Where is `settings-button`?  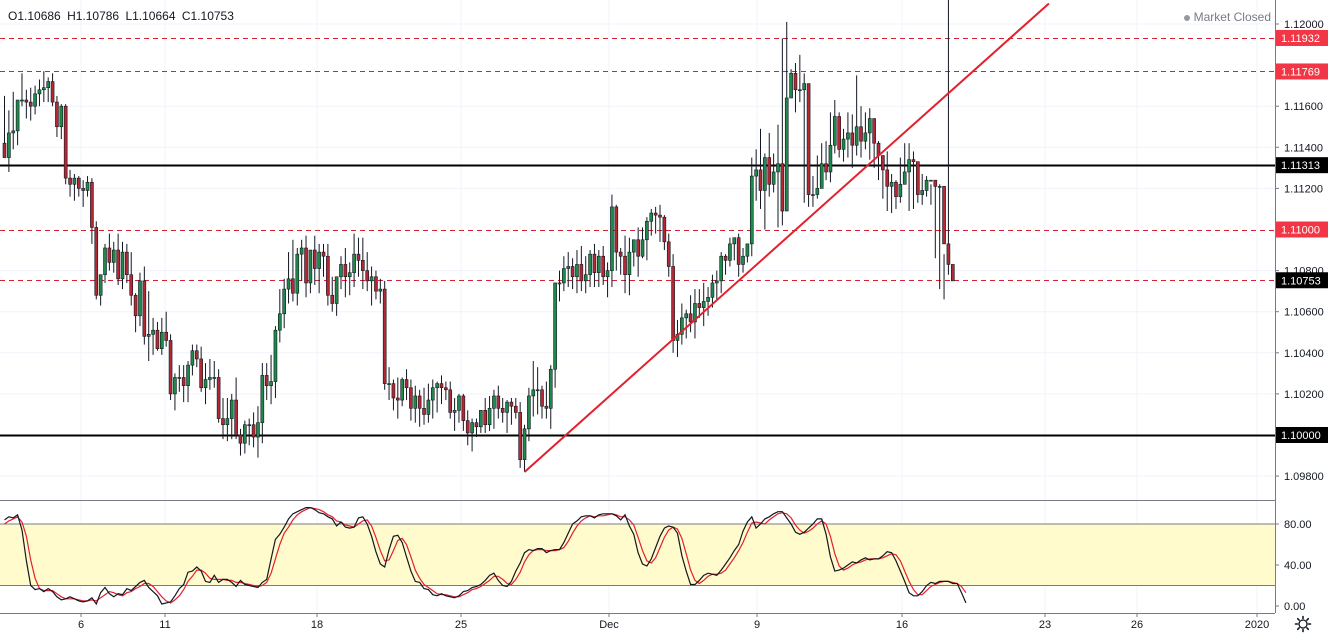 settings-button is located at coordinates (1303, 624).